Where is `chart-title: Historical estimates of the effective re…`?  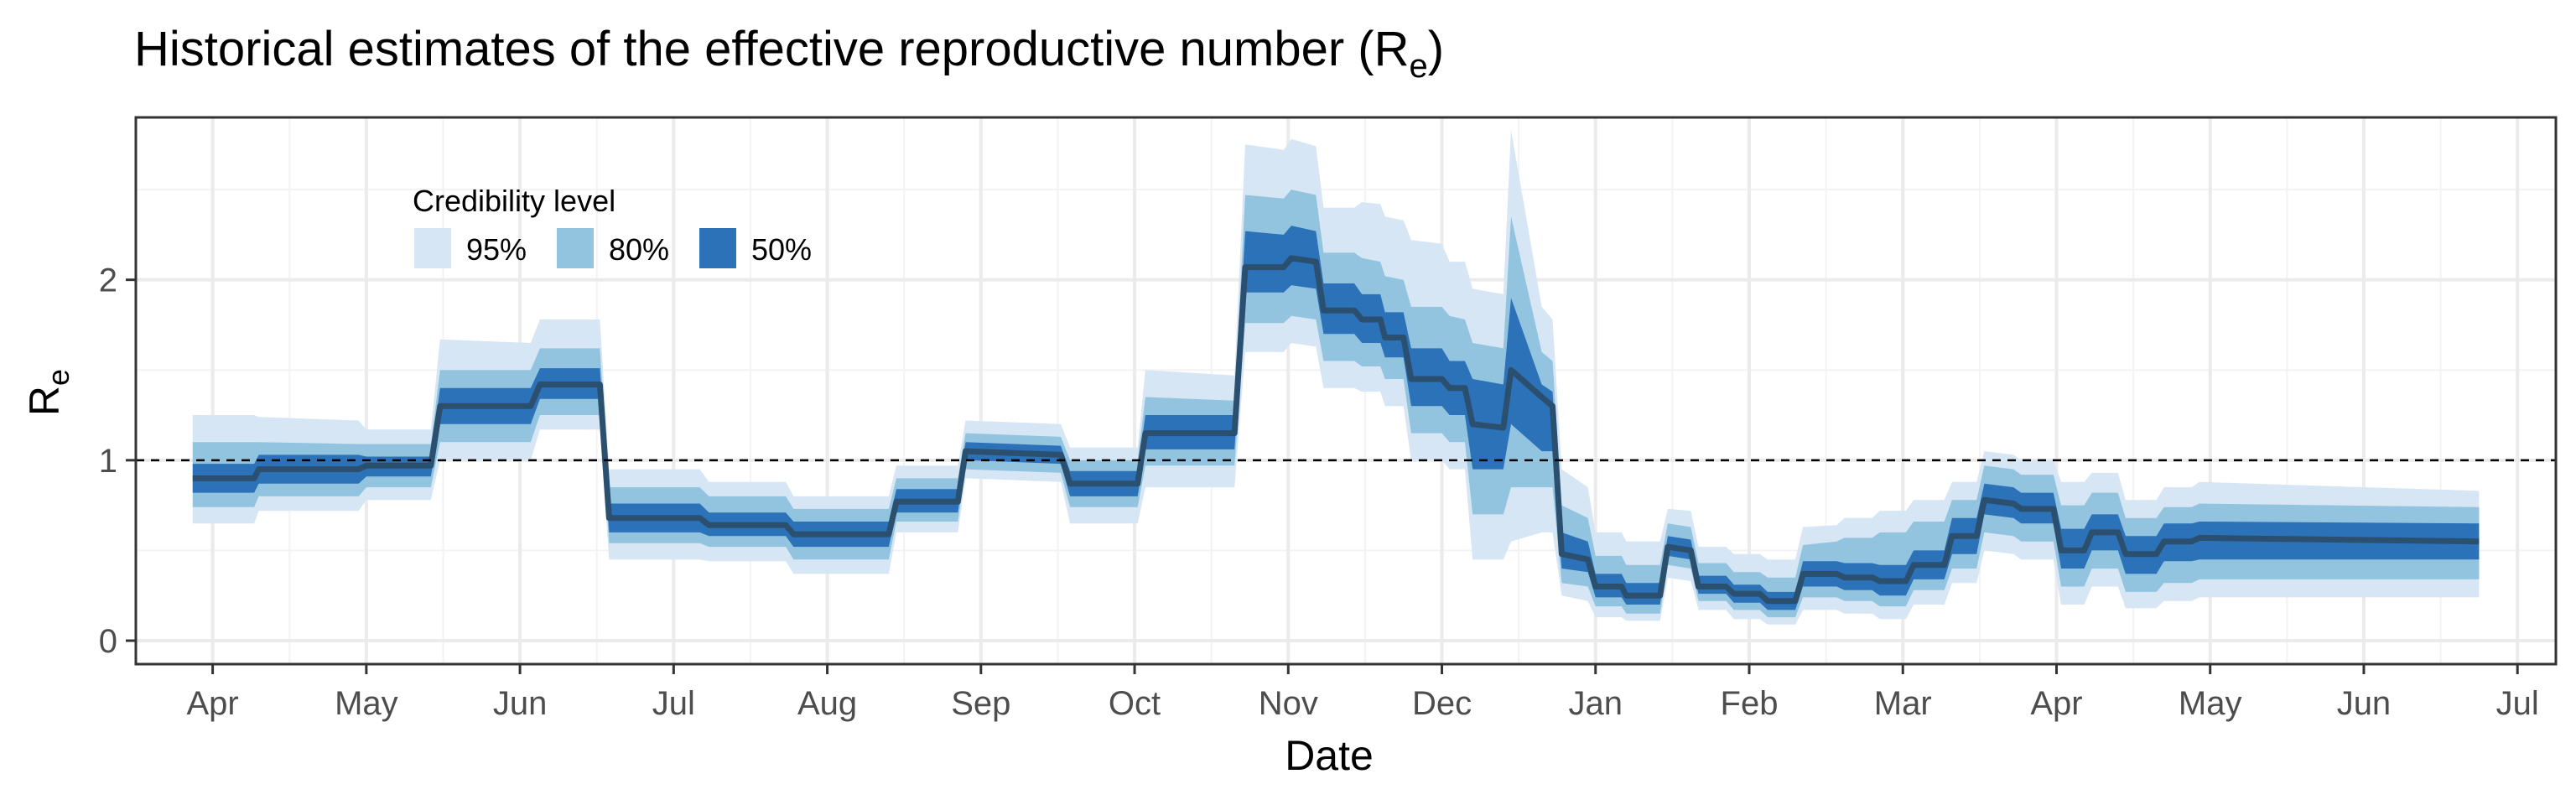
chart-title: Historical estimates of the effective re… is located at coordinates (789, 53).